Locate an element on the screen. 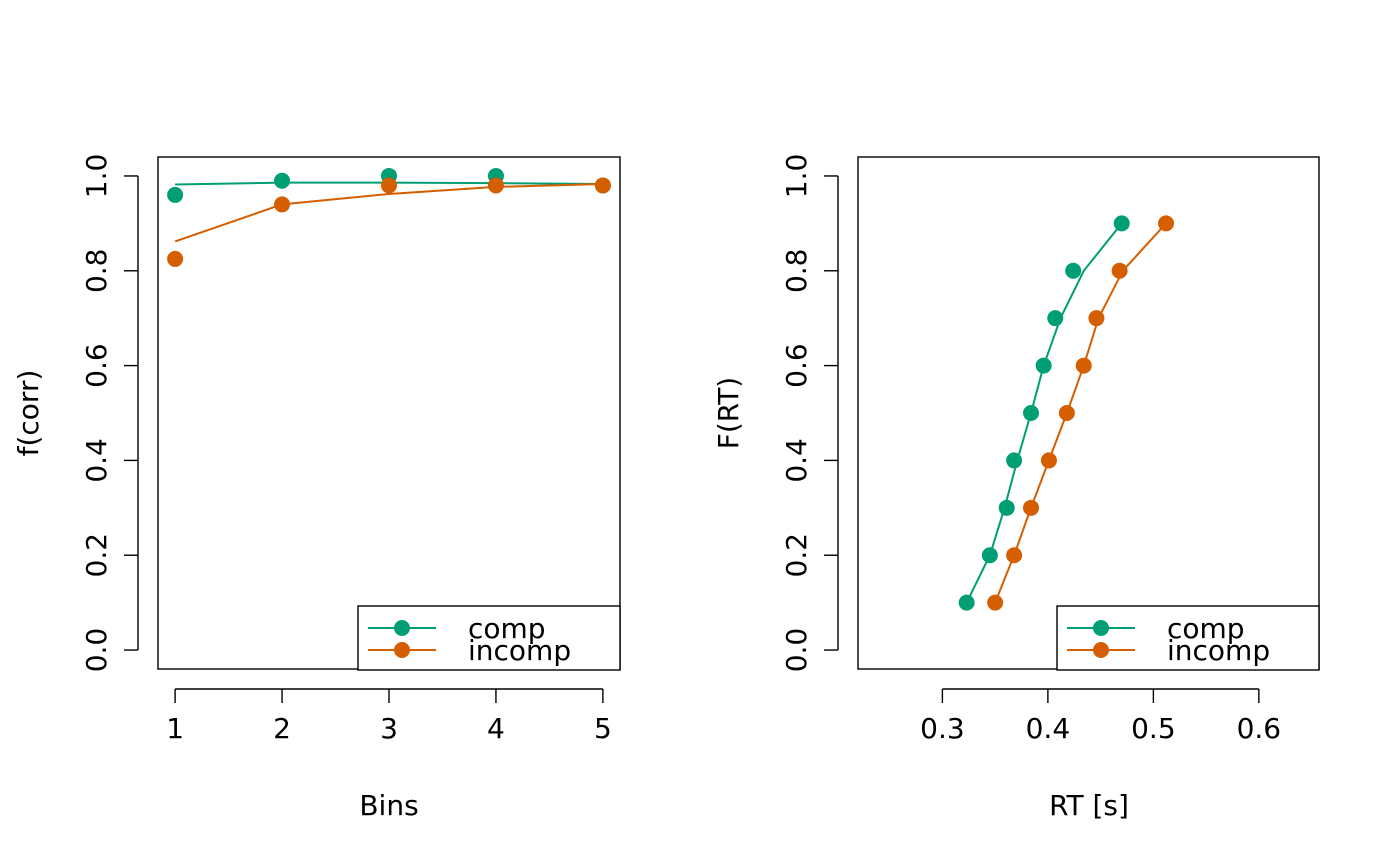 This screenshot has width=1400, height=866. x-axis-title: RT [s] is located at coordinates (1089, 805).